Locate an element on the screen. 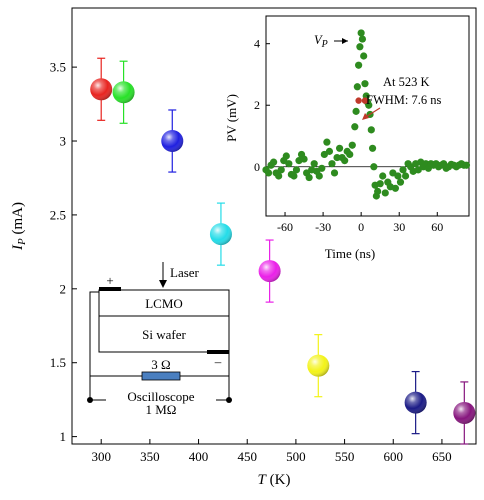 The width and height of the screenshot is (484, 500). inset-x-tick-label: 60 is located at coordinates (437, 227).